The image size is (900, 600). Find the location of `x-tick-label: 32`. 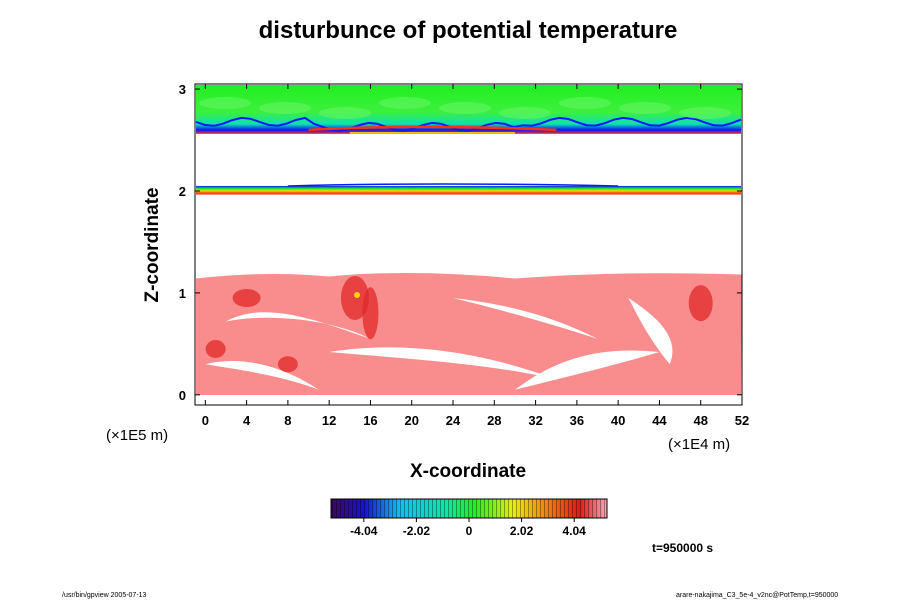

x-tick-label: 32 is located at coordinates (535, 420).